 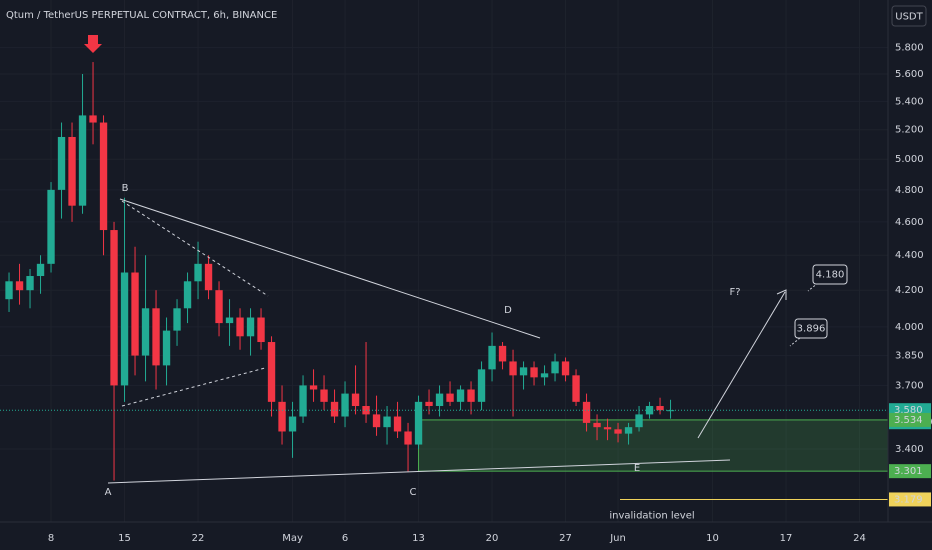 I want to click on currency: USDT, so click(x=909, y=17).